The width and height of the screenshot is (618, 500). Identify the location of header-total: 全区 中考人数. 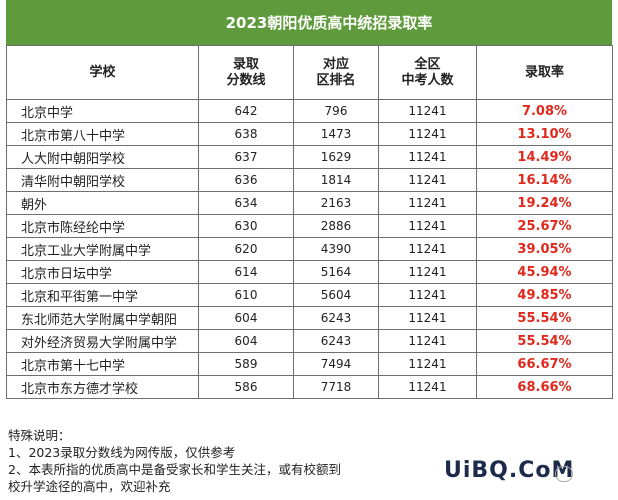
(427, 72).